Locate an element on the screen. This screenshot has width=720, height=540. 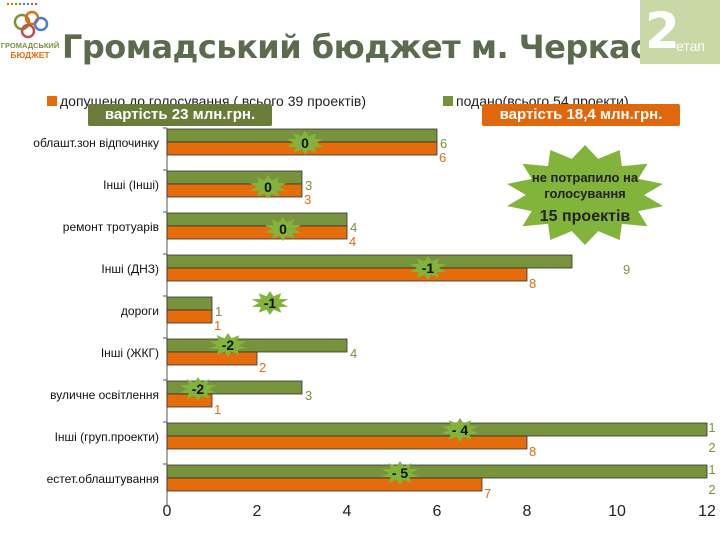
difference-label: - 5 is located at coordinates (400, 473).